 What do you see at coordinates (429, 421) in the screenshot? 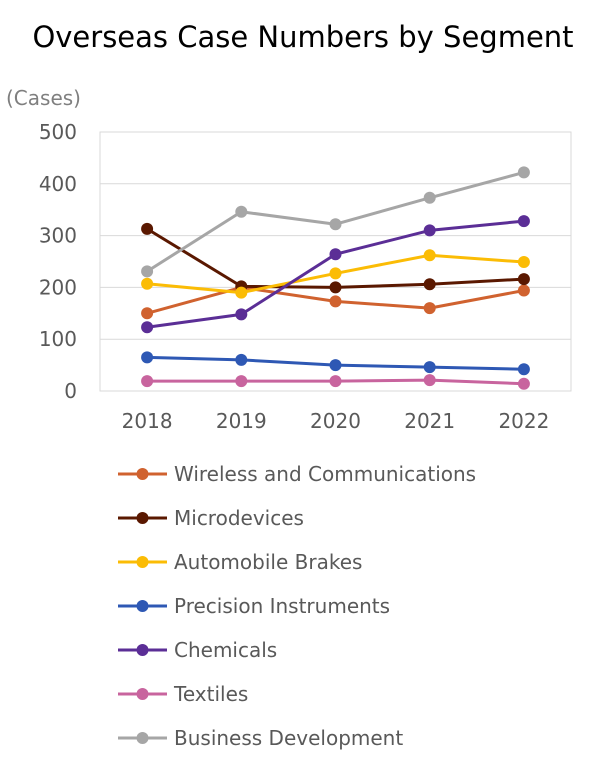
I see `x-tick-label: 2021` at bounding box center [429, 421].